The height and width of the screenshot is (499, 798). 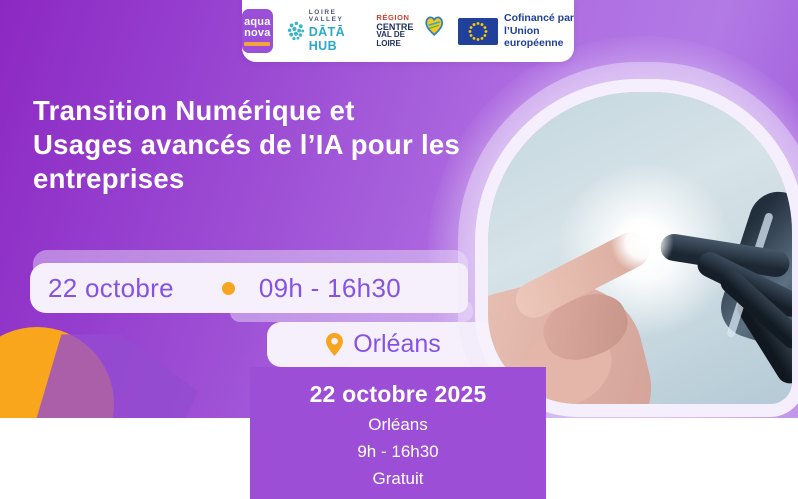 What do you see at coordinates (393, 17) in the screenshot?
I see `region-text-1: RÉGION` at bounding box center [393, 17].